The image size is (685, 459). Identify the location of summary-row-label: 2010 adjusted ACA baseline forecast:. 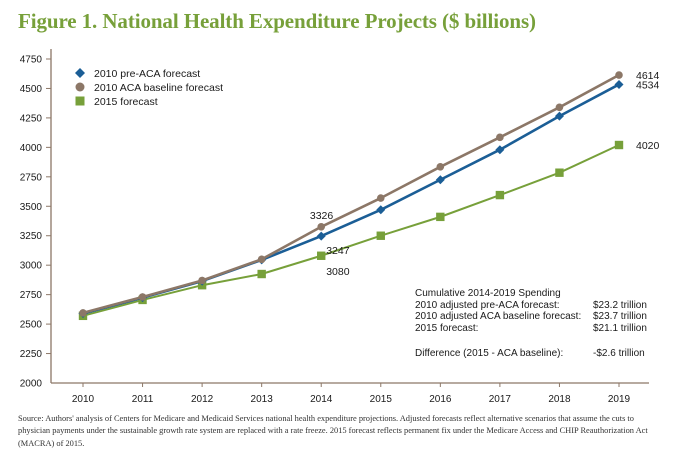
(498, 316).